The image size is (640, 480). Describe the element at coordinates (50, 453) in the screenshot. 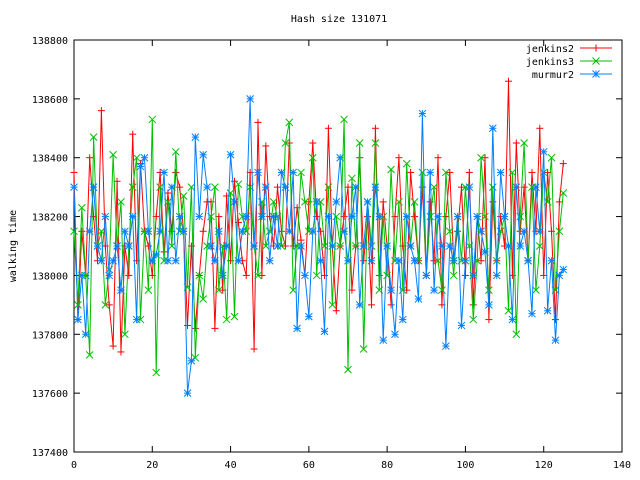

I see `y-tick-label: 137400` at that location.